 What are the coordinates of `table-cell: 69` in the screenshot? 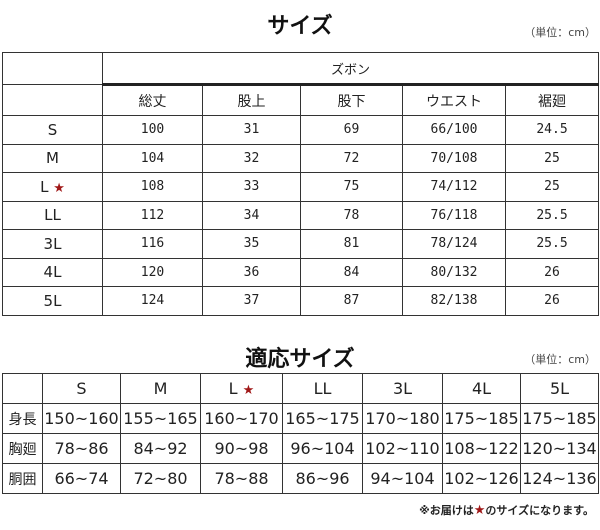 It's located at (351, 130).